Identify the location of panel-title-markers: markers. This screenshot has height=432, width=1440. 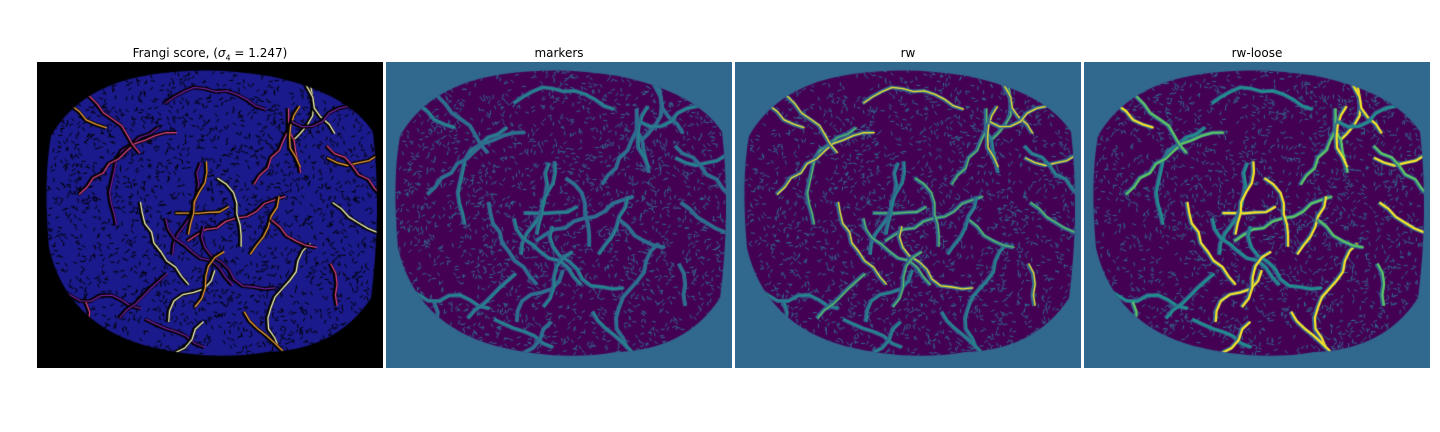
(559, 53).